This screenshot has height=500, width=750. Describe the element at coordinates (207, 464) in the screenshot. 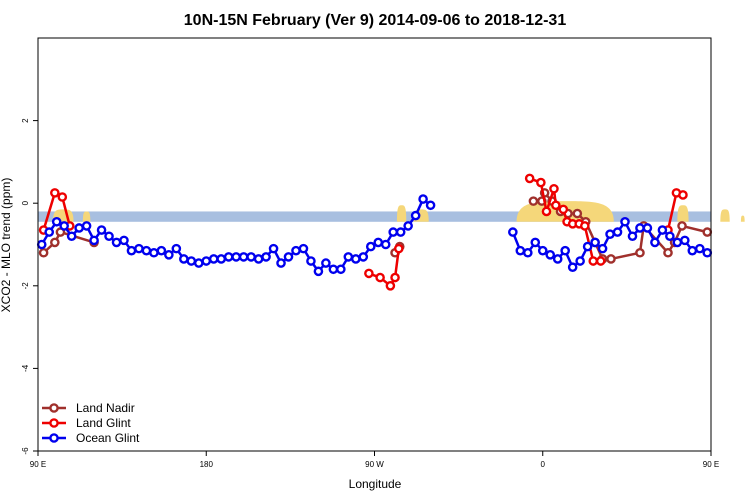

I see `x-tick-label-1: 180` at that location.